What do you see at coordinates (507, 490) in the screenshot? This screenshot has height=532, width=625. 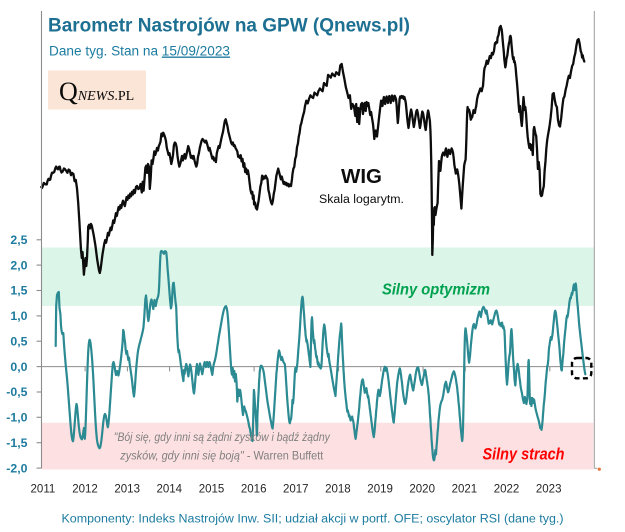 I see `svg-text: 2022` at bounding box center [507, 490].